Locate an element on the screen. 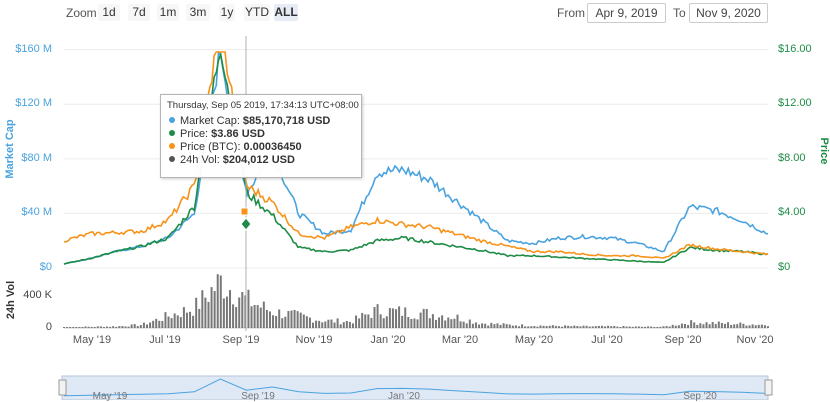  tooltip-series-name: Price (BTC): is located at coordinates (210, 147).